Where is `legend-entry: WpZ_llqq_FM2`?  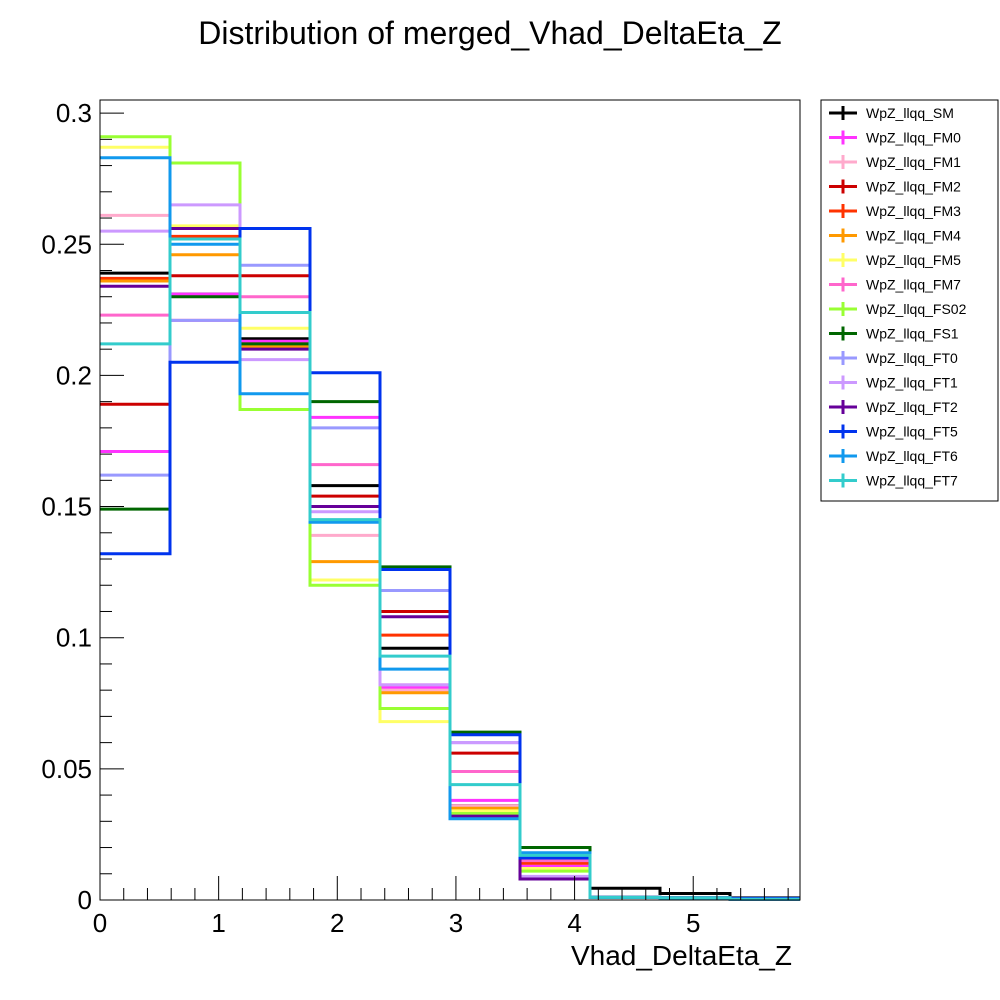
legend-entry: WpZ_llqq_FM2 is located at coordinates (895, 187).